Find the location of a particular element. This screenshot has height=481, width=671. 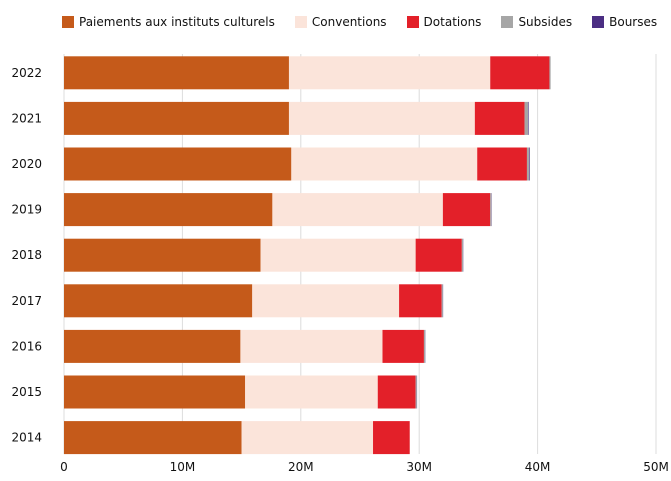

y-tick-label-2015: 2015 is located at coordinates (26, 392).